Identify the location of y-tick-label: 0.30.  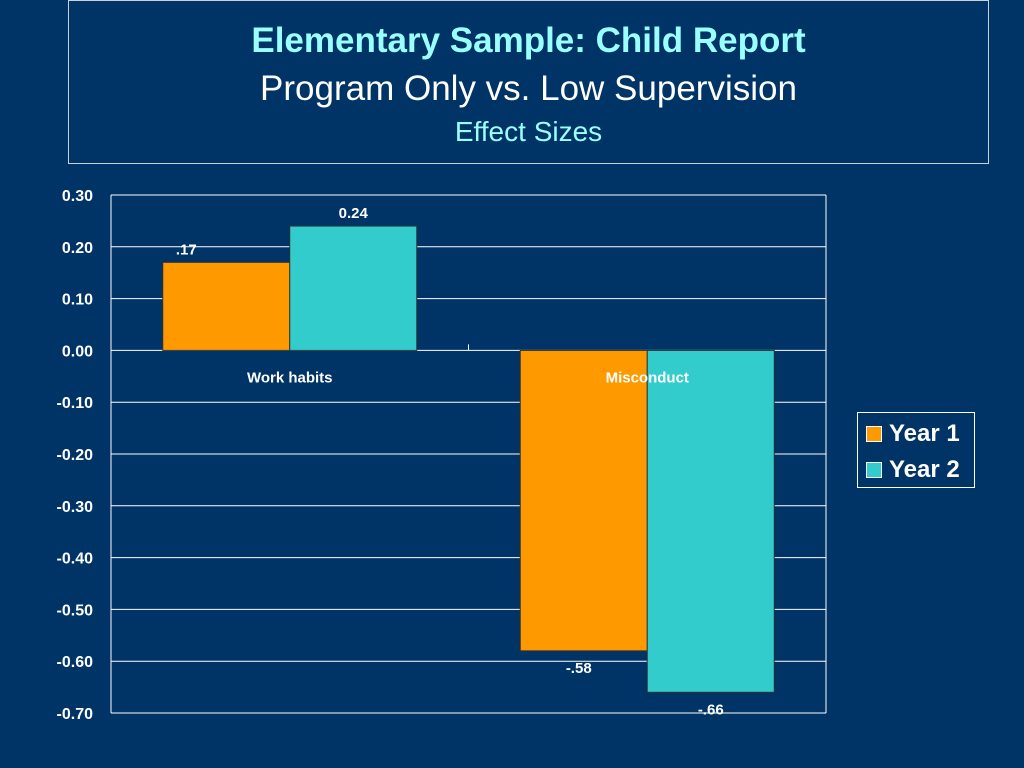
(77, 196).